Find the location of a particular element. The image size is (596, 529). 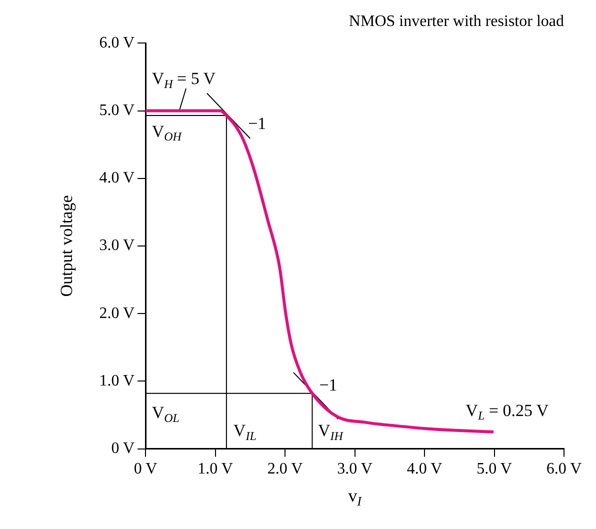

chart-title: NMOS inverter with resistor load is located at coordinates (456, 21).